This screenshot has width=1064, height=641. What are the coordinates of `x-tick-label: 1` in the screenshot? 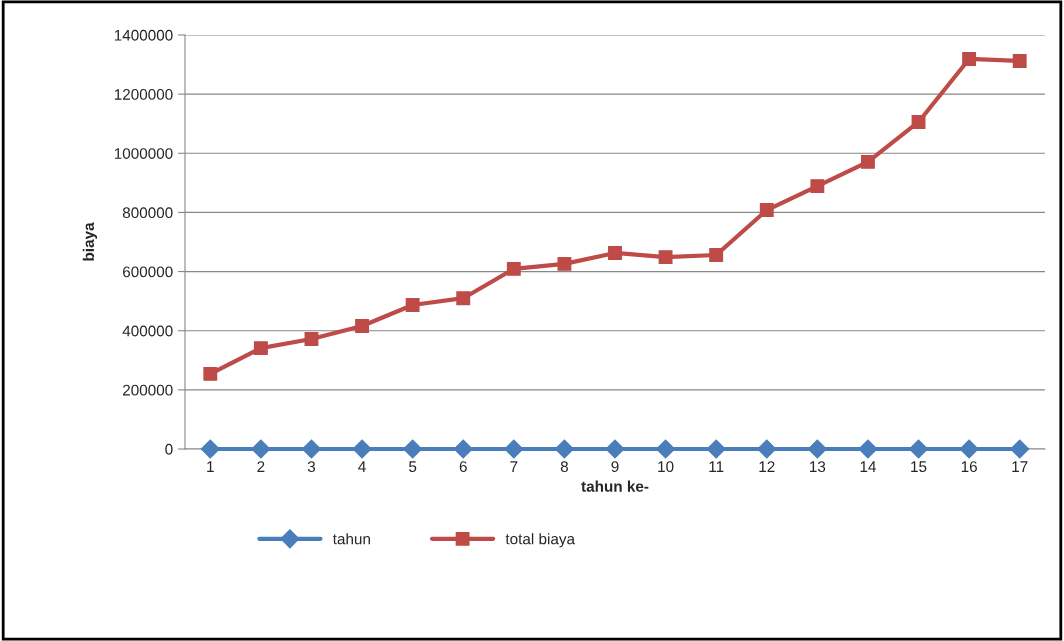 It's located at (210, 466).